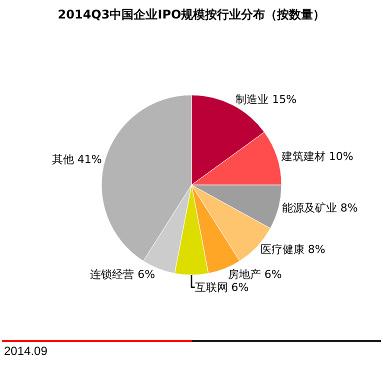 The image size is (383, 367). I want to click on chart-title: 2014Q3中国企业IPO规模按行业分布（按数量）, so click(192, 14).